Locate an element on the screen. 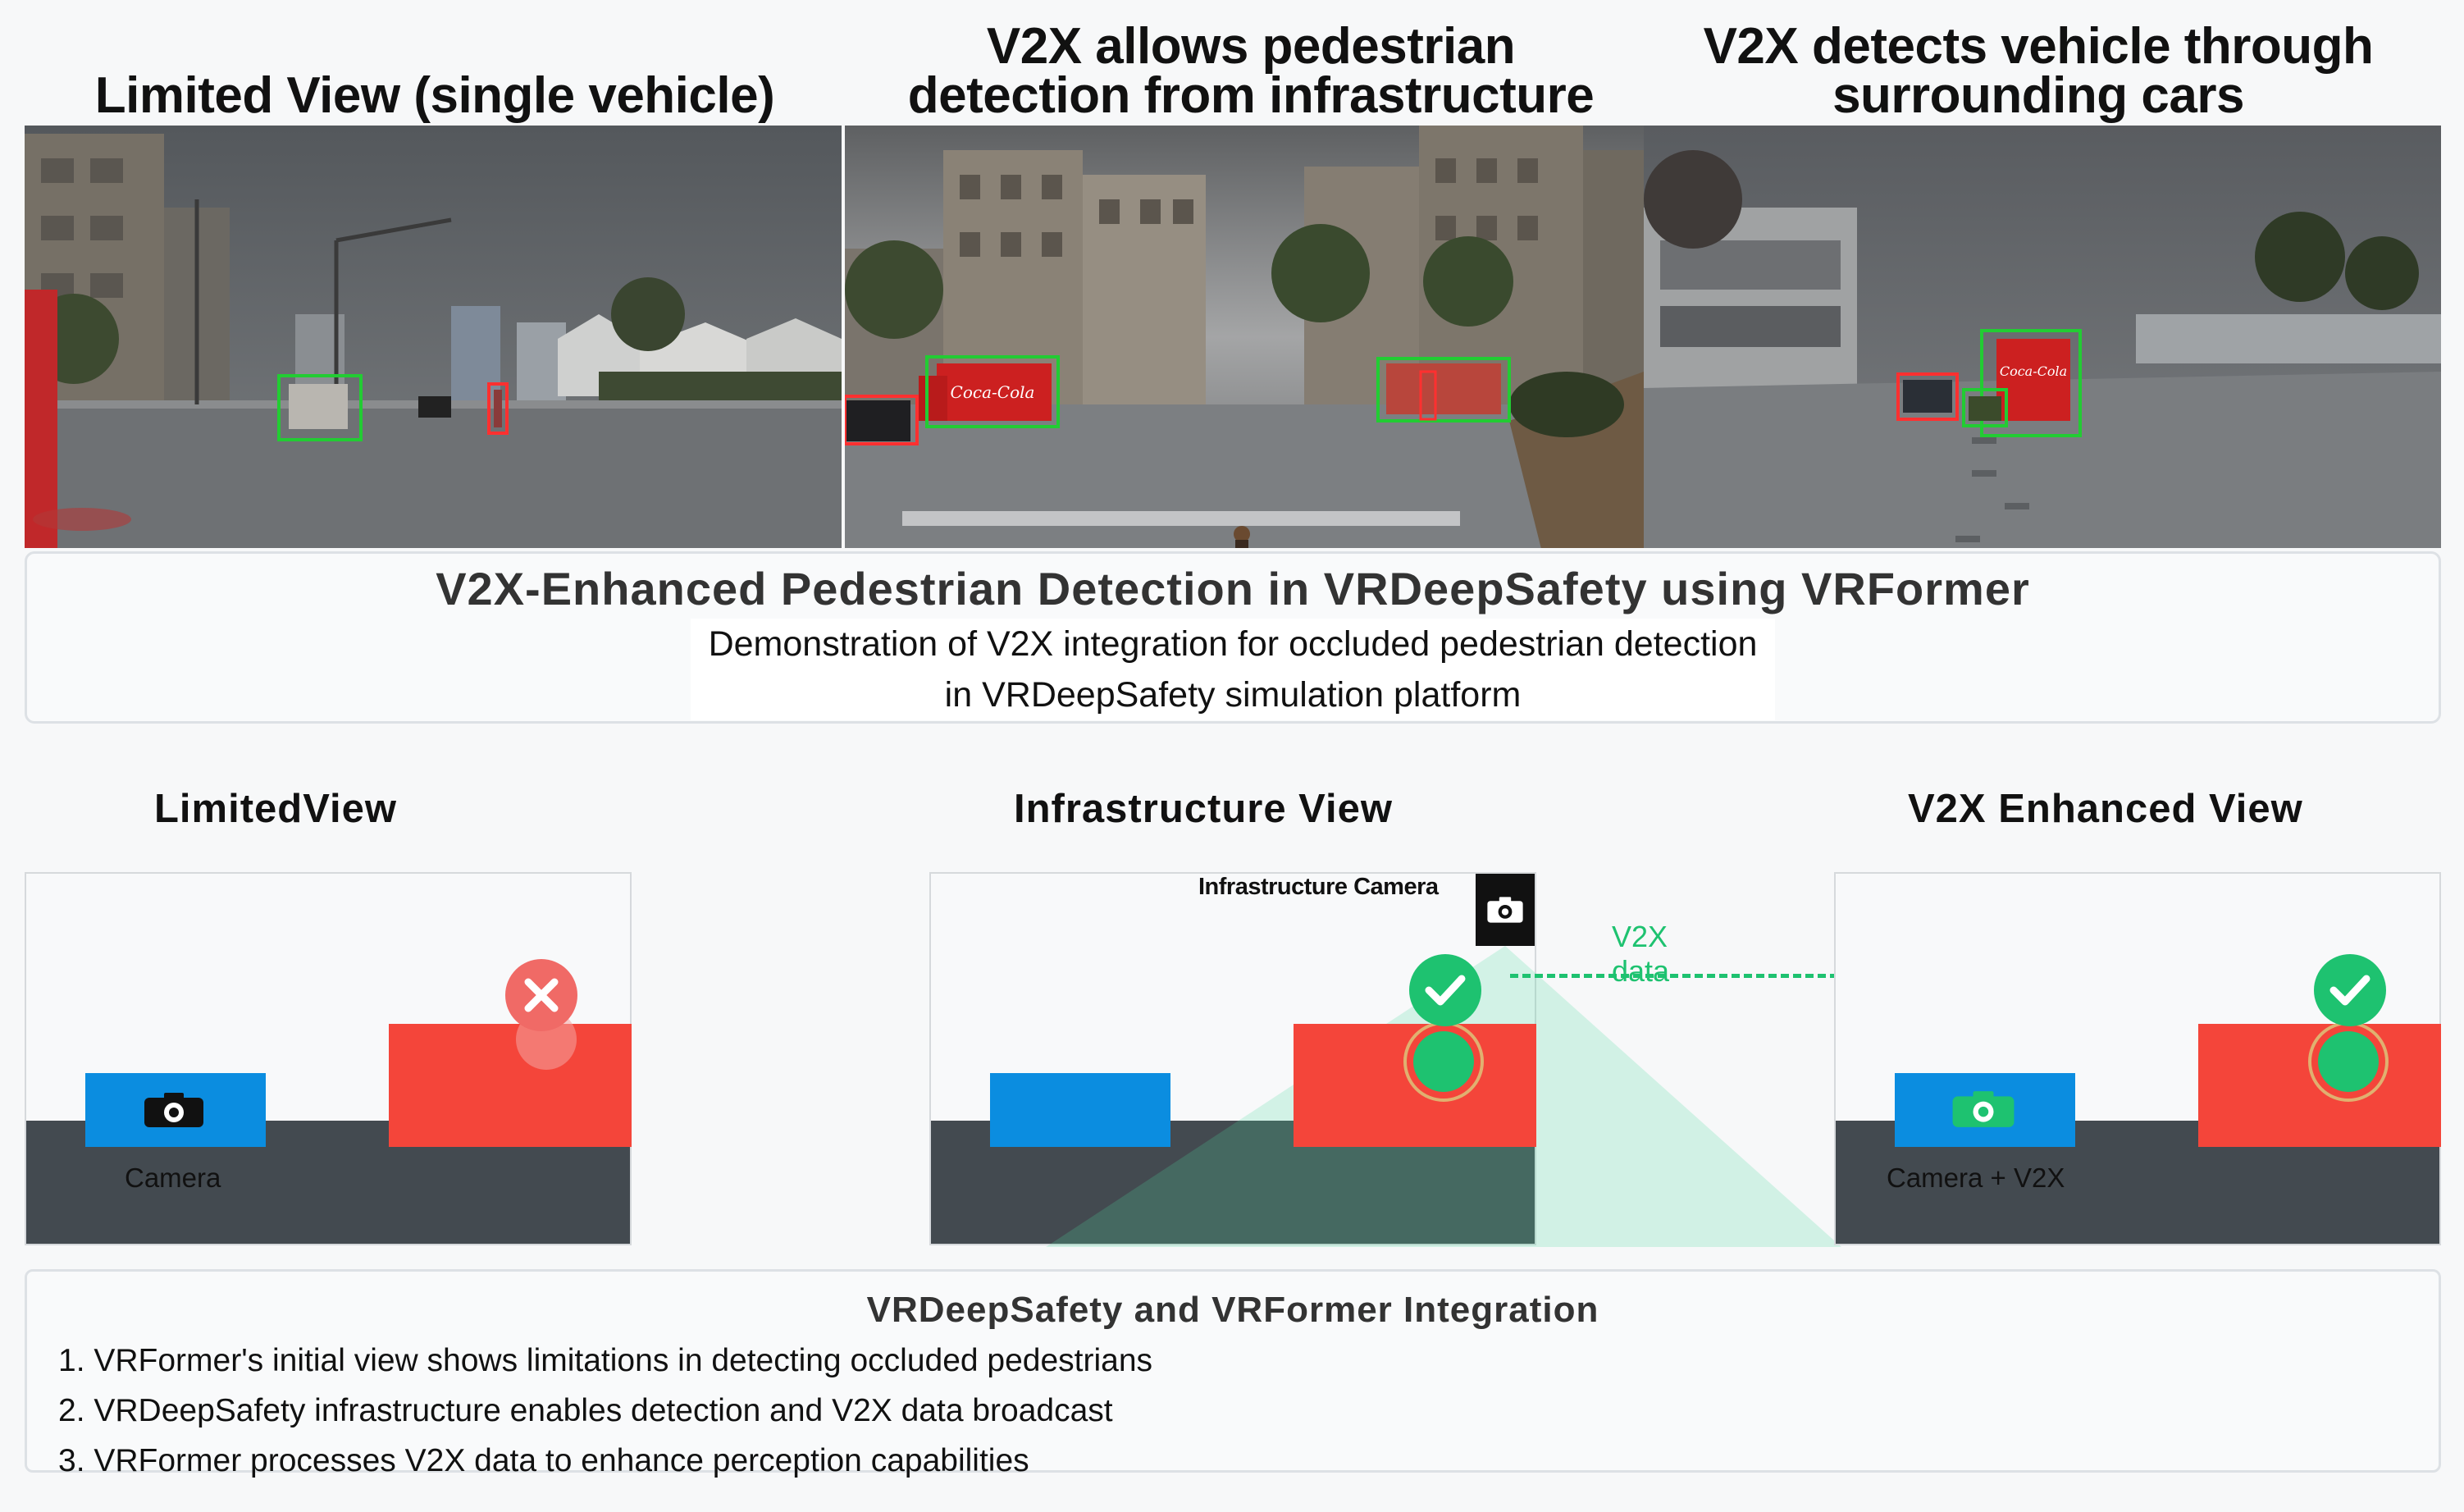 This screenshot has width=2464, height=1512. limited-view-label: LimitedView is located at coordinates (276, 809).